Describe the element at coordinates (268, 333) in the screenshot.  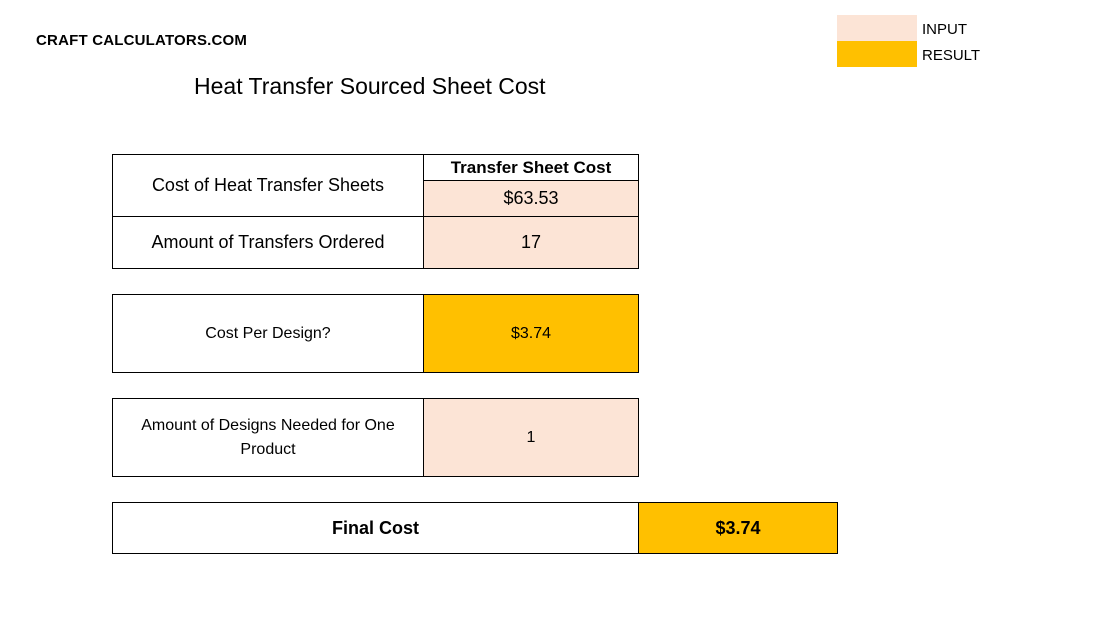
I see `cost-per-design-label: Cost Per Design?` at that location.